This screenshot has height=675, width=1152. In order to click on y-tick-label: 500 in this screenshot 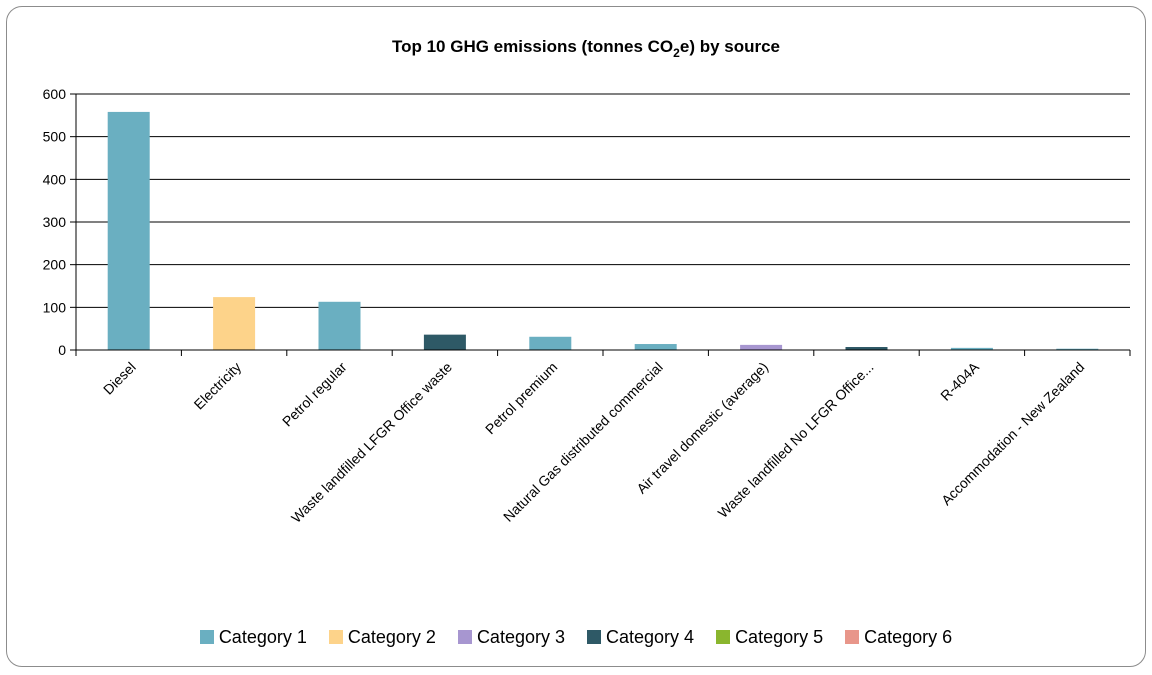, I will do `click(55, 137)`.